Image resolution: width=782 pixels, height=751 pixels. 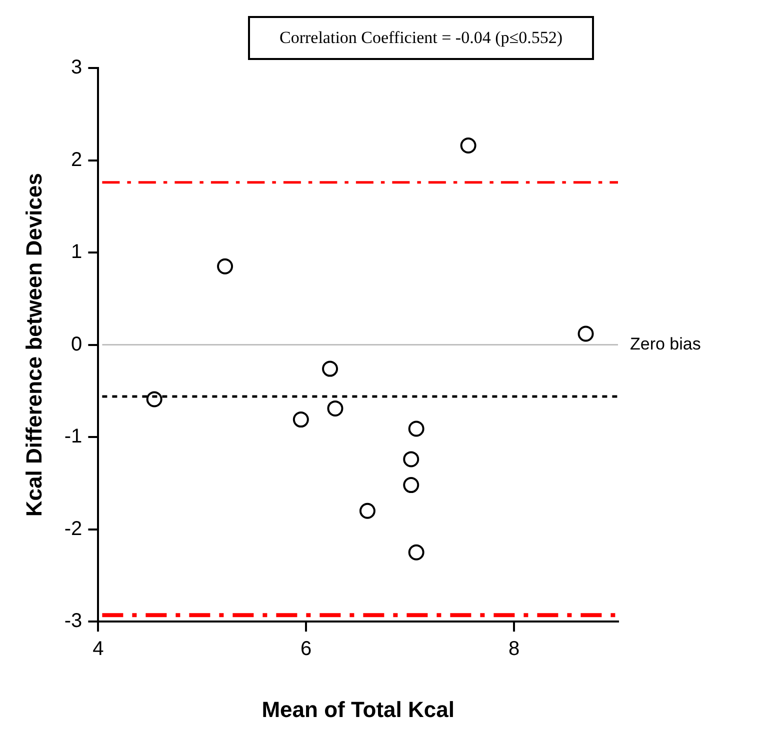 What do you see at coordinates (76, 159) in the screenshot?
I see `y-tick-label: 2` at bounding box center [76, 159].